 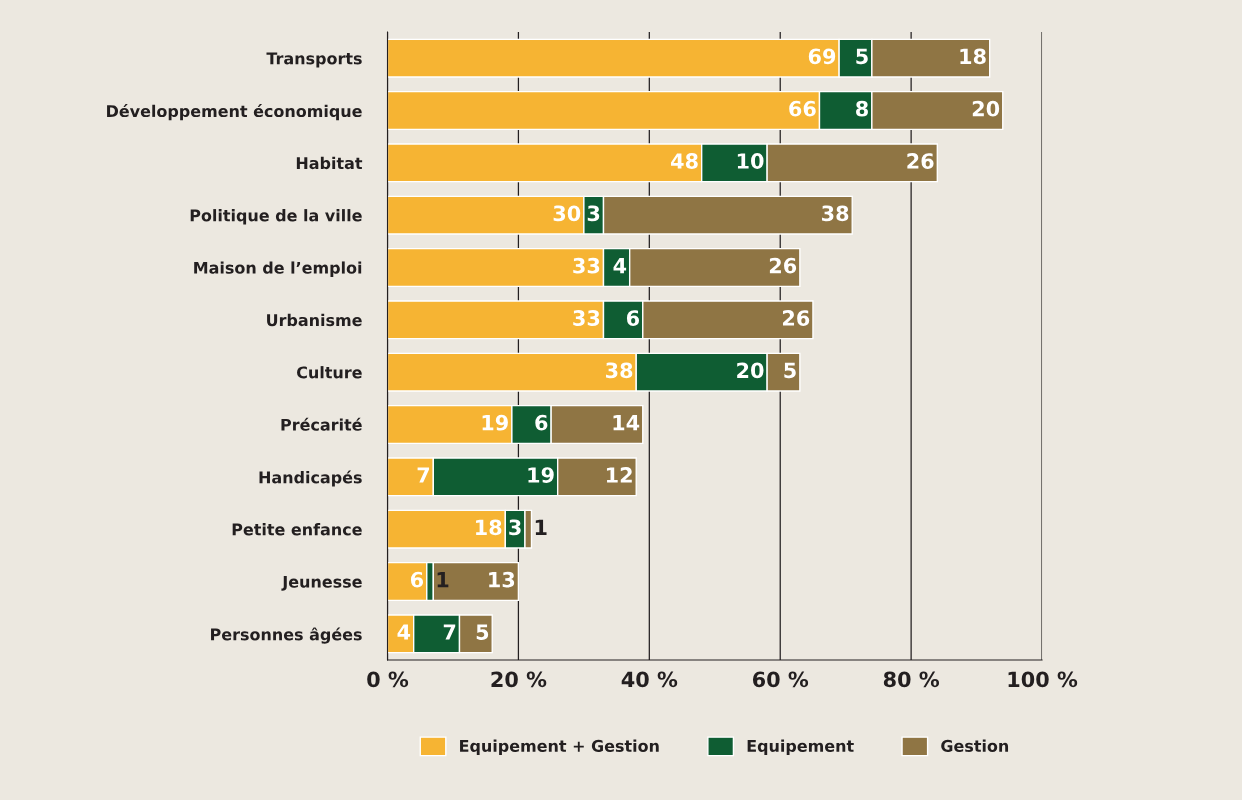 What do you see at coordinates (321, 583) in the screenshot?
I see `y-tick-label: Jeunesse` at bounding box center [321, 583].